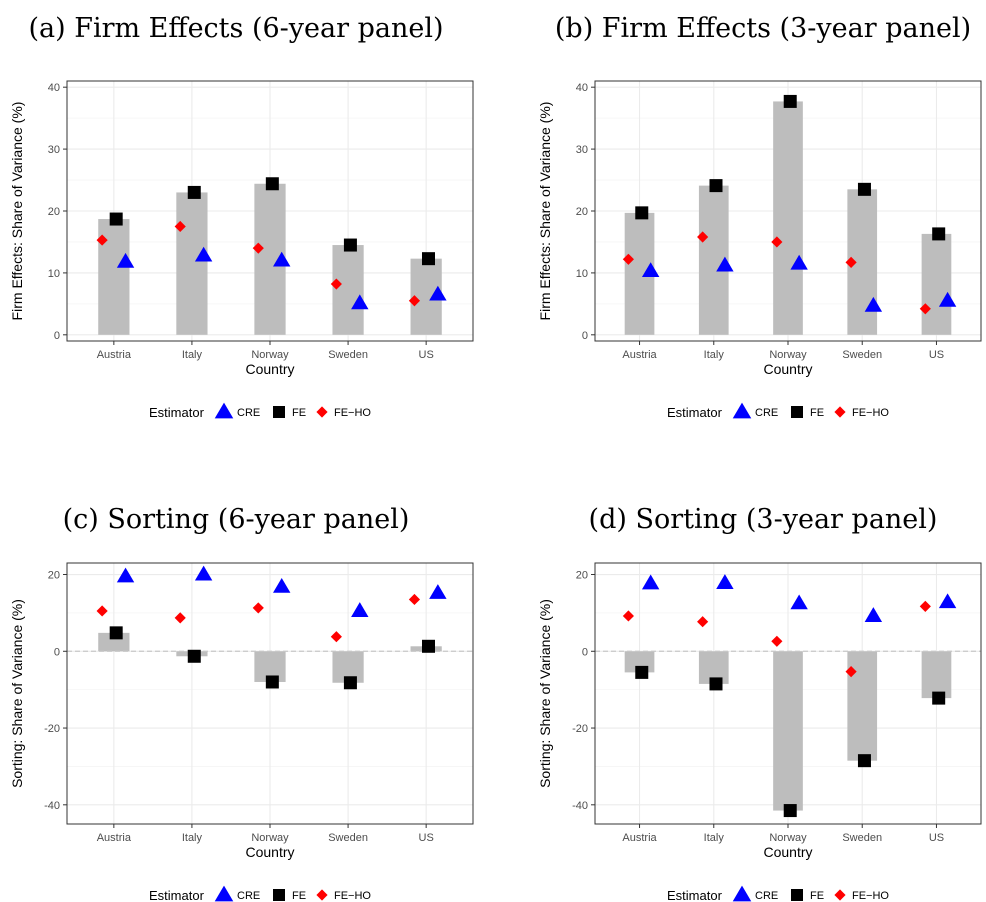  I want to click on panel-a-ytick: 40, so click(54, 88).